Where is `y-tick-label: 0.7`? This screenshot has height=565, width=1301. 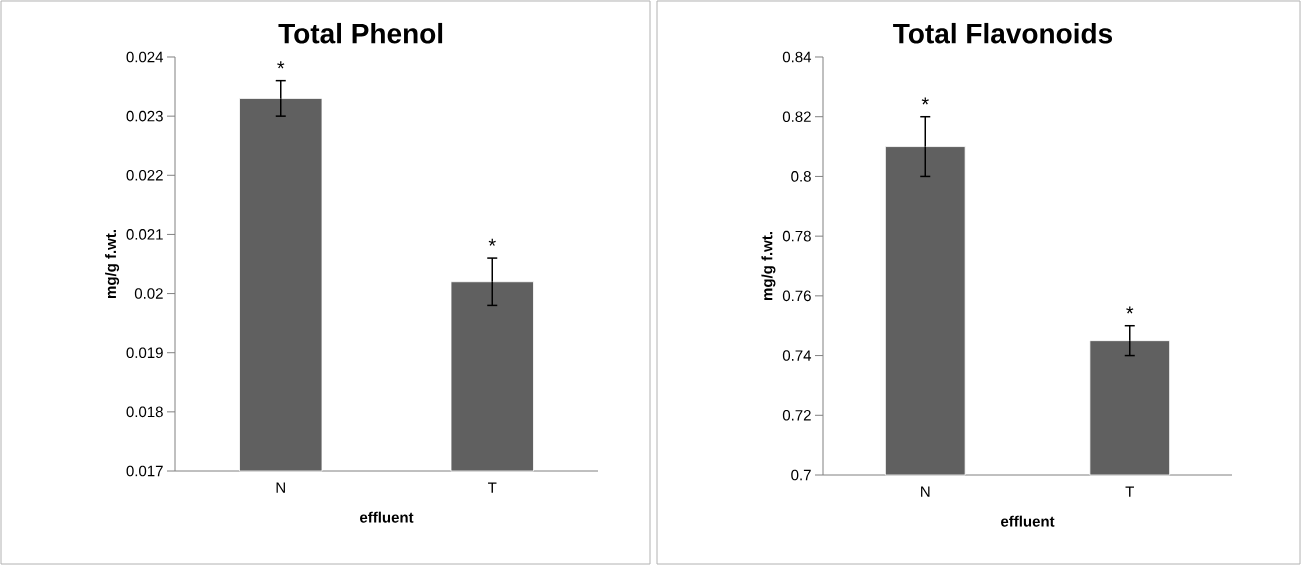 y-tick-label: 0.7 is located at coordinates (801, 475).